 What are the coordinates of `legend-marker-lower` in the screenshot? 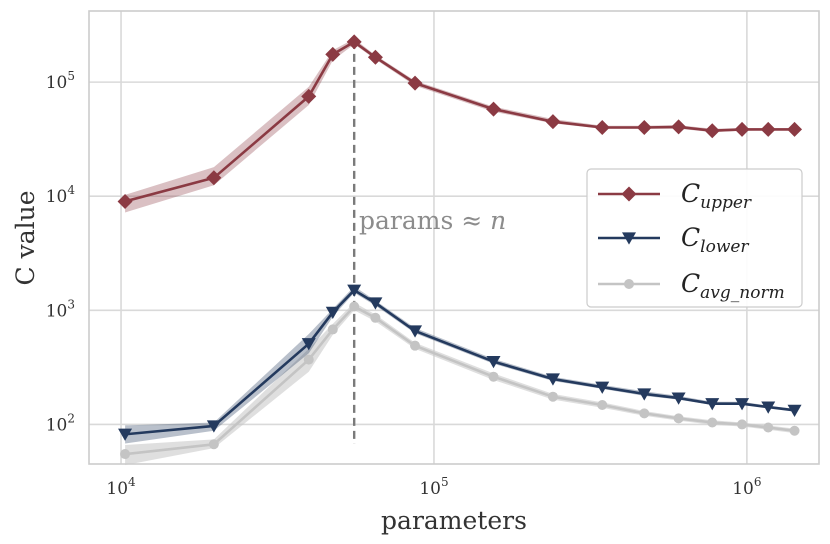 It's located at (629, 238).